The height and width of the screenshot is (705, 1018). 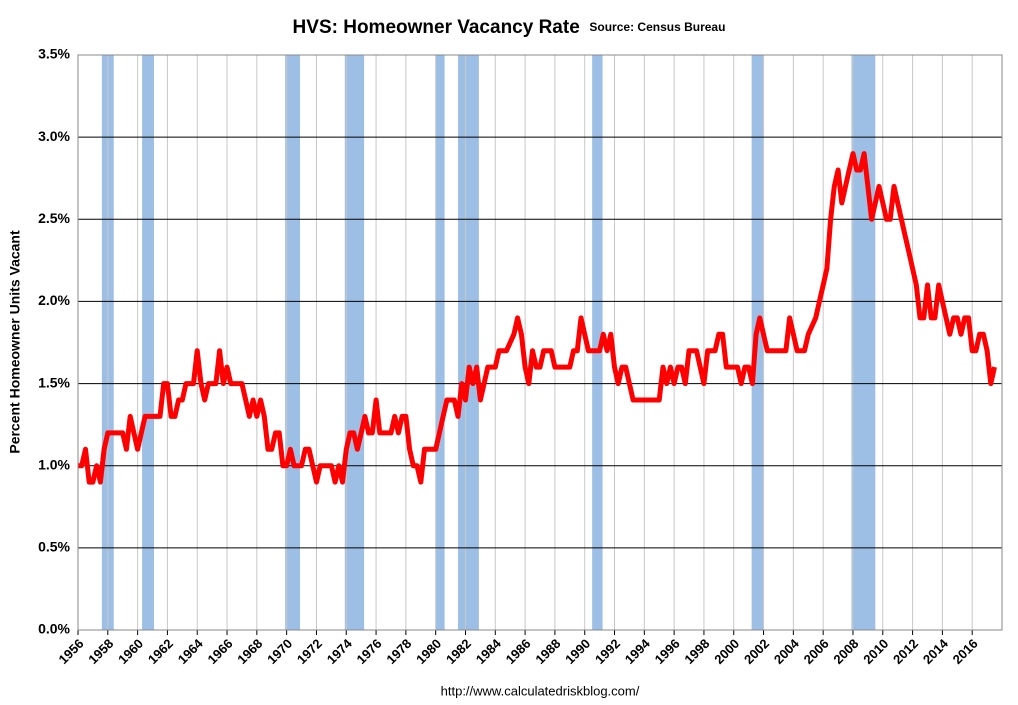 I want to click on y-tick-label: 3.0%, so click(x=54, y=136).